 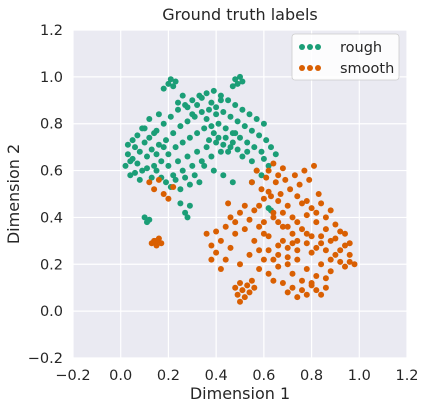 What do you see at coordinates (51, 31) in the screenshot?
I see `y-tick-label: 1.2` at bounding box center [51, 31].